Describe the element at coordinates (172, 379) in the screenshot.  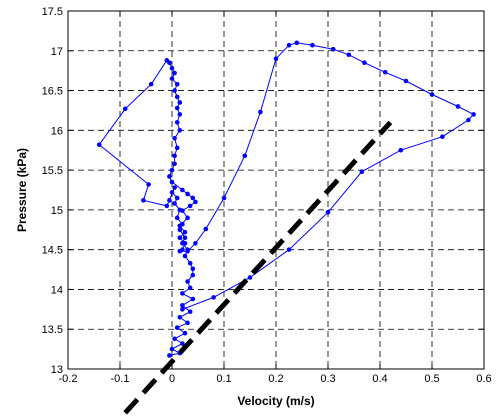
I see `x-tick-label: 0` at that location.